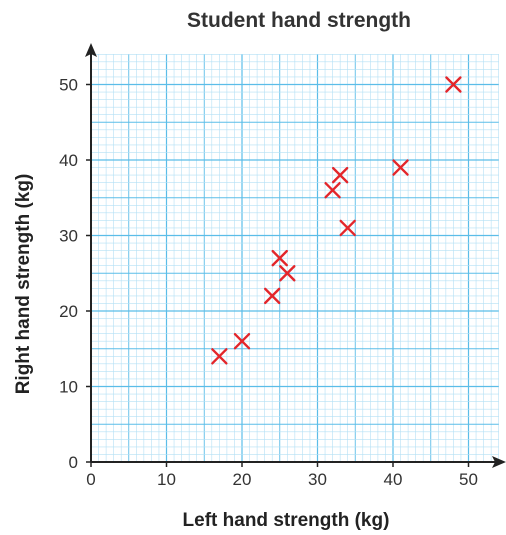  Describe the element at coordinates (91, 50) in the screenshot. I see `y-axis-arrow` at that location.